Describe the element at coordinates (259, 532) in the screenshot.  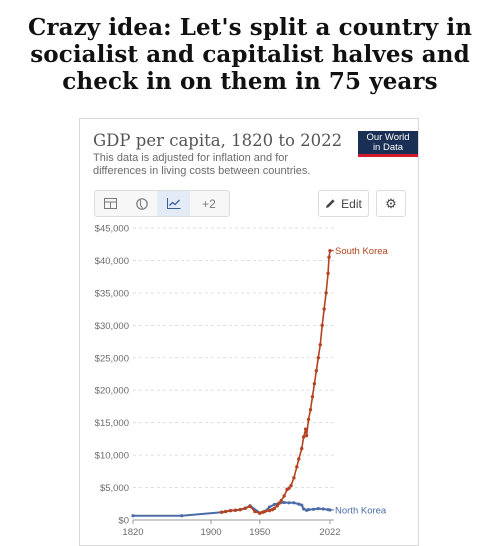
I see `x-tick-label: 1950` at that location.